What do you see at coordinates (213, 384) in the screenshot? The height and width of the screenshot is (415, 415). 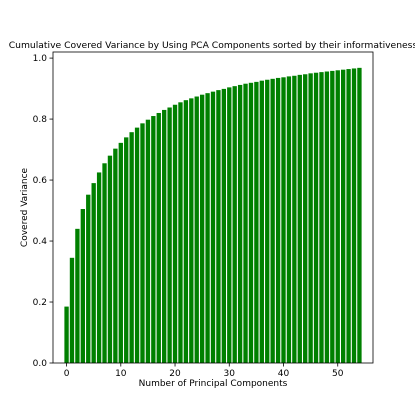 I see `x-axis-label: Number of Principal Components` at bounding box center [213, 384].